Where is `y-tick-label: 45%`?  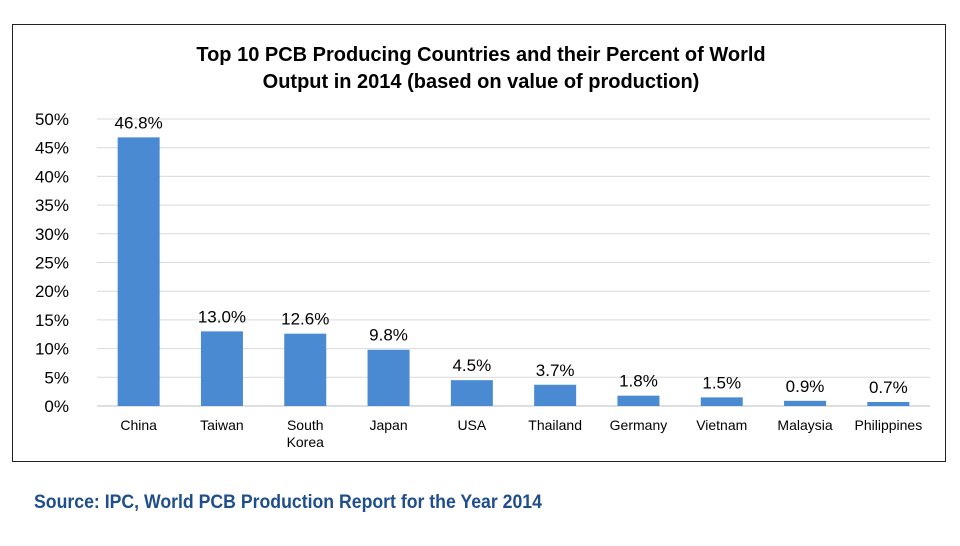
y-tick-label: 45% is located at coordinates (52, 148).